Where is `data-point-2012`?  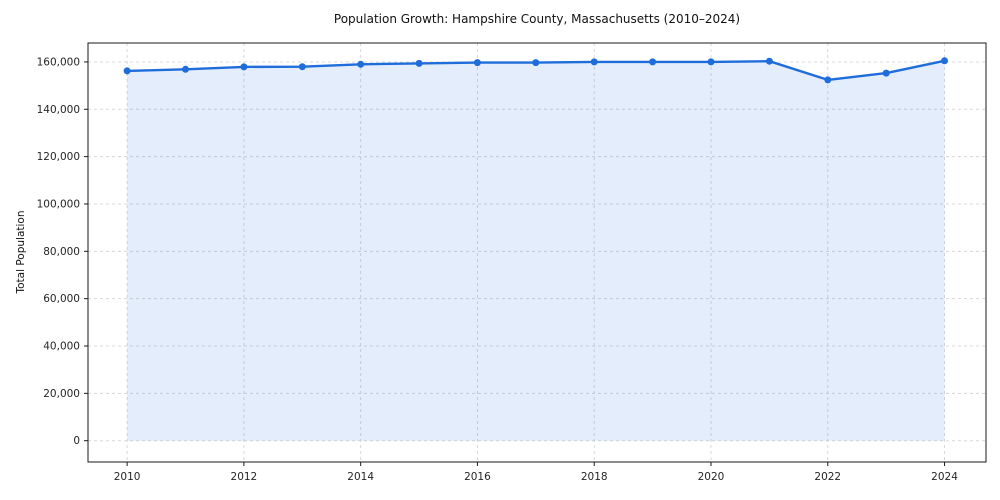 data-point-2012 is located at coordinates (244, 67).